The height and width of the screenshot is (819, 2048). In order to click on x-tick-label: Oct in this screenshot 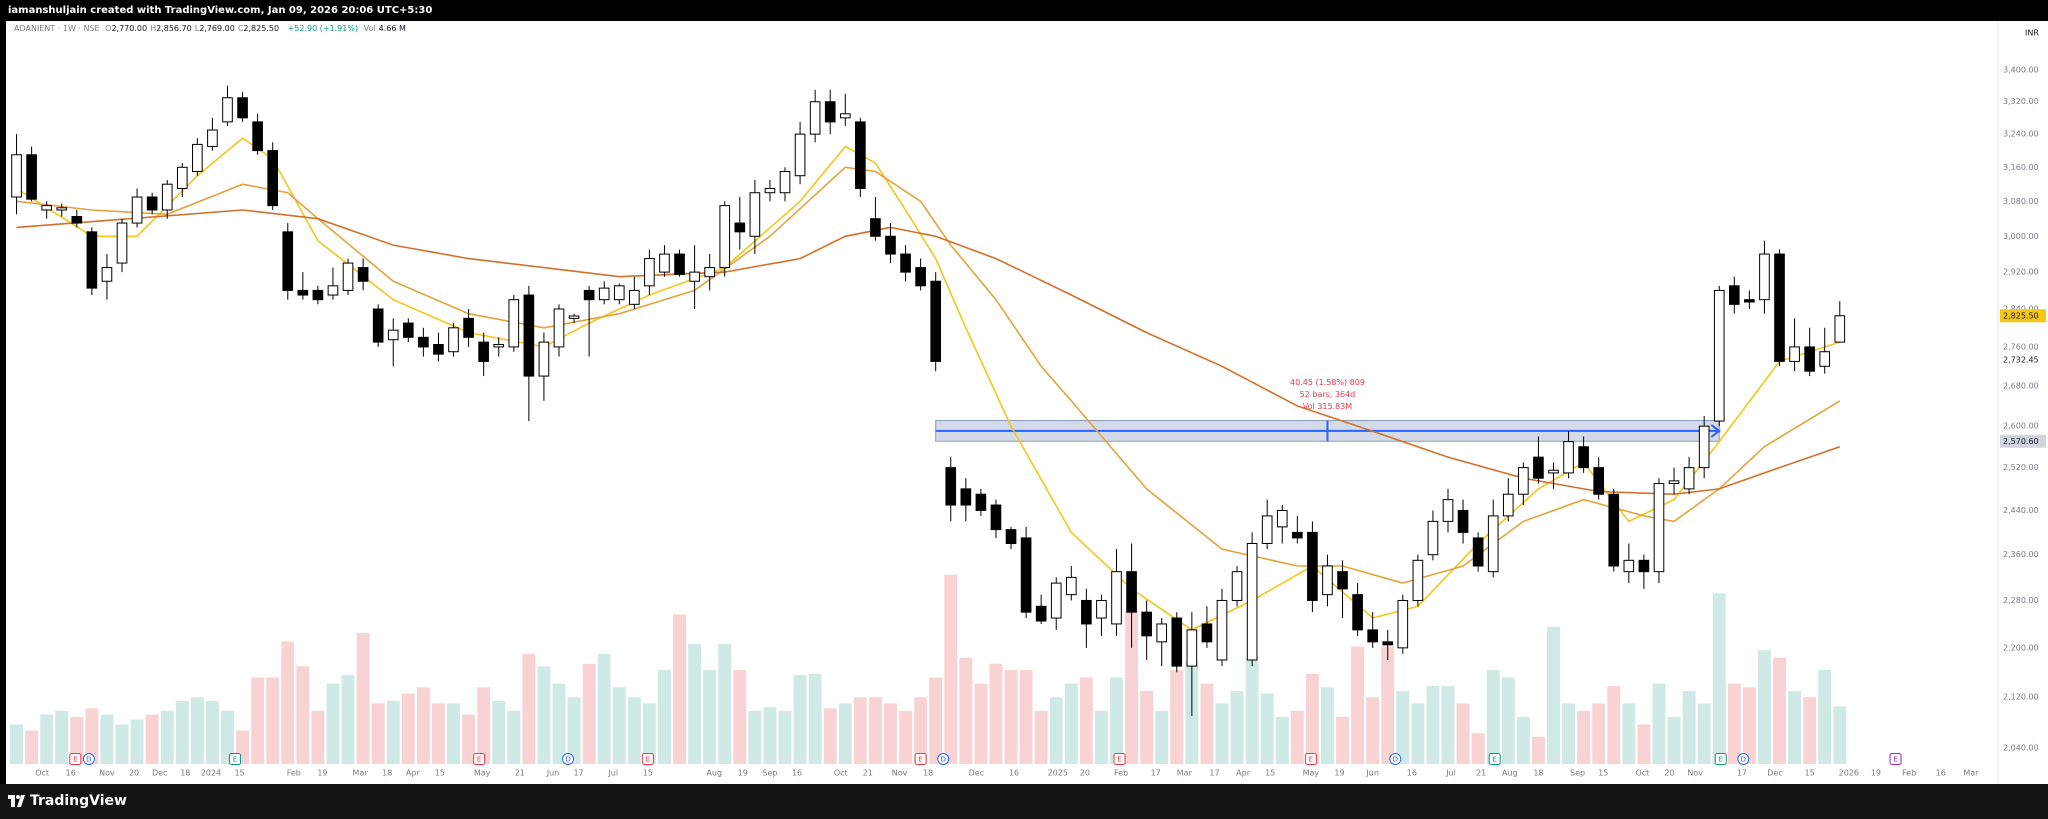, I will do `click(841, 773)`.